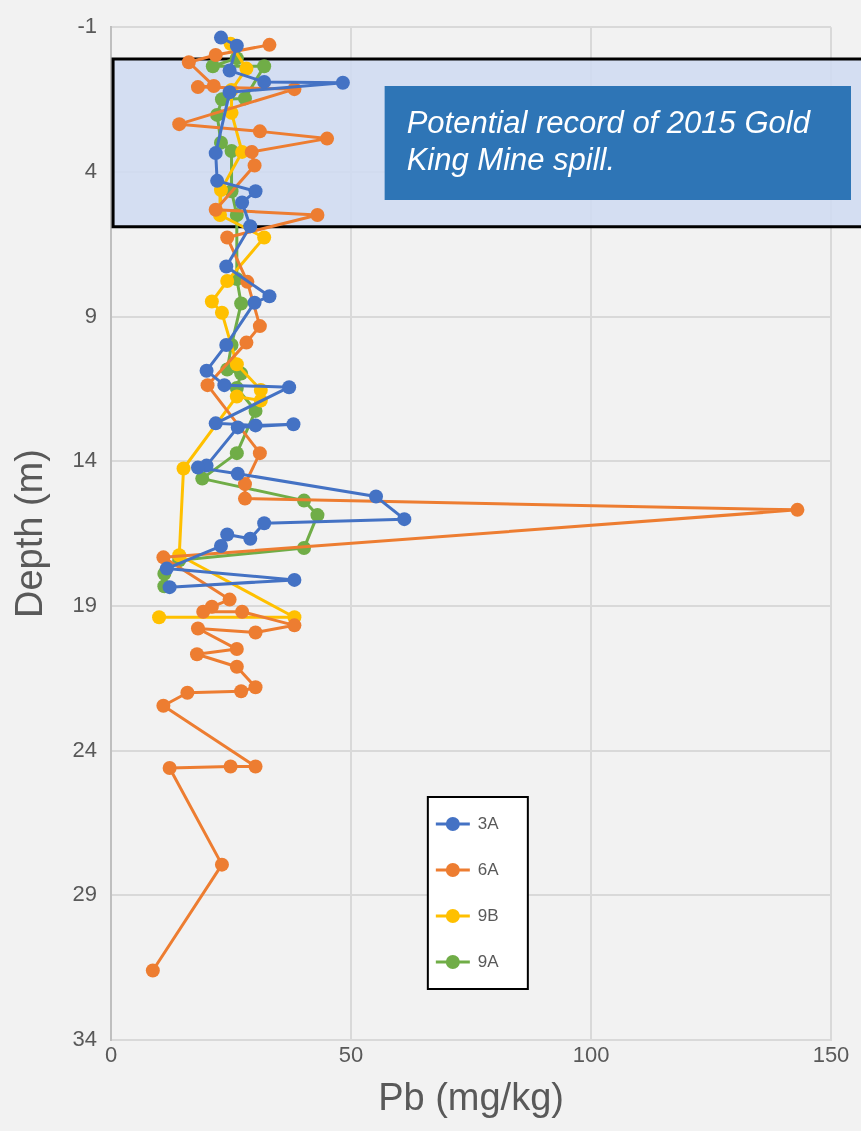  Describe the element at coordinates (609, 141) in the screenshot. I see `band-label: Potential record of 2015 Gold King Mine spill.` at that location.